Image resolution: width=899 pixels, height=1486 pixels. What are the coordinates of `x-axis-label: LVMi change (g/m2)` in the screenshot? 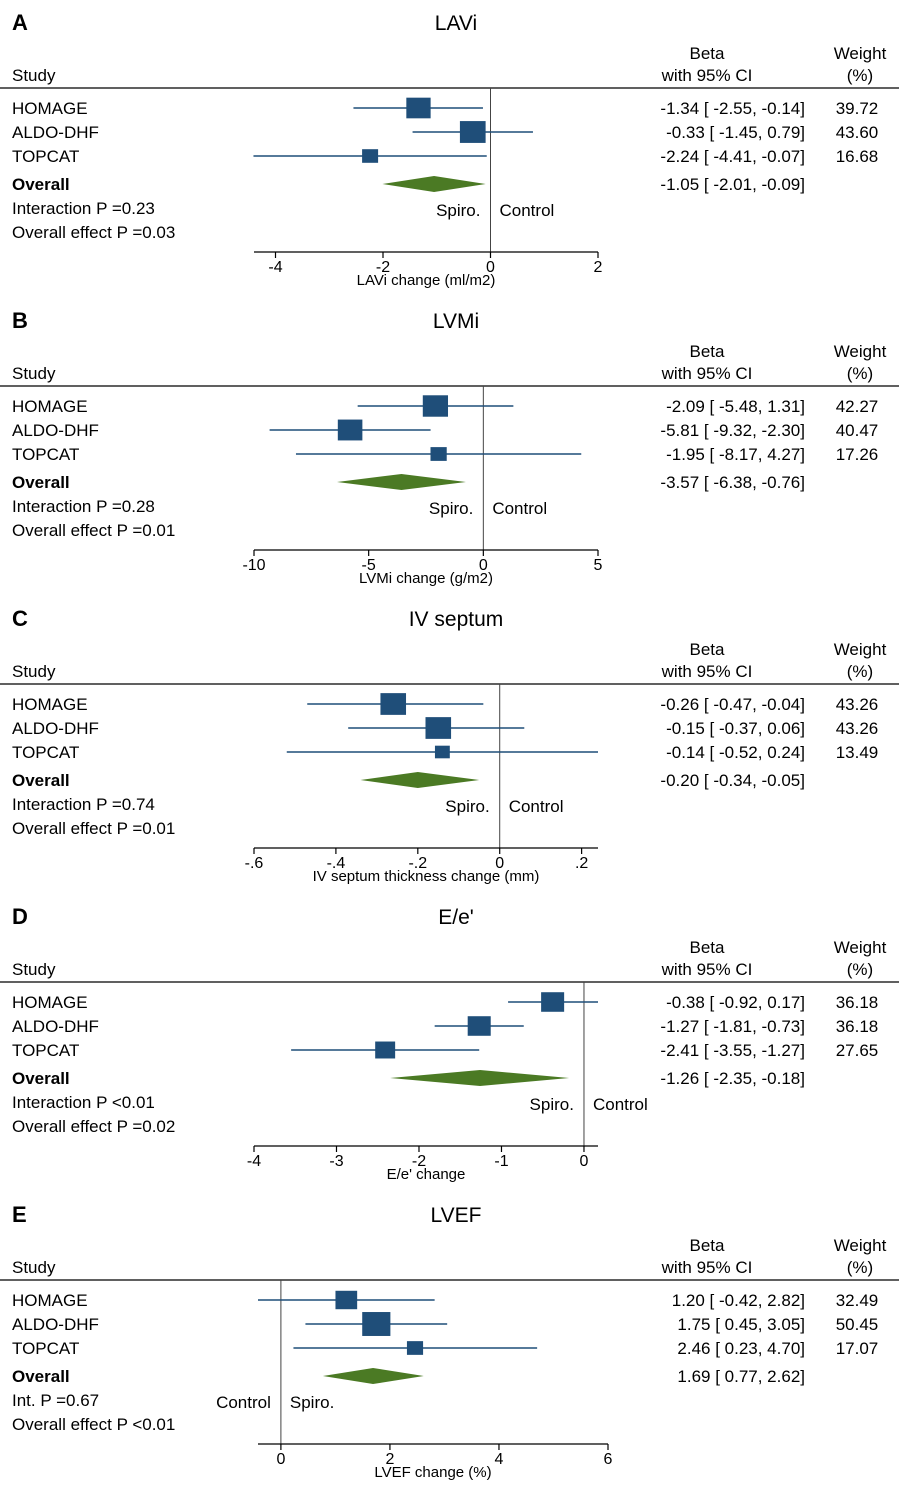 It's located at (426, 578).